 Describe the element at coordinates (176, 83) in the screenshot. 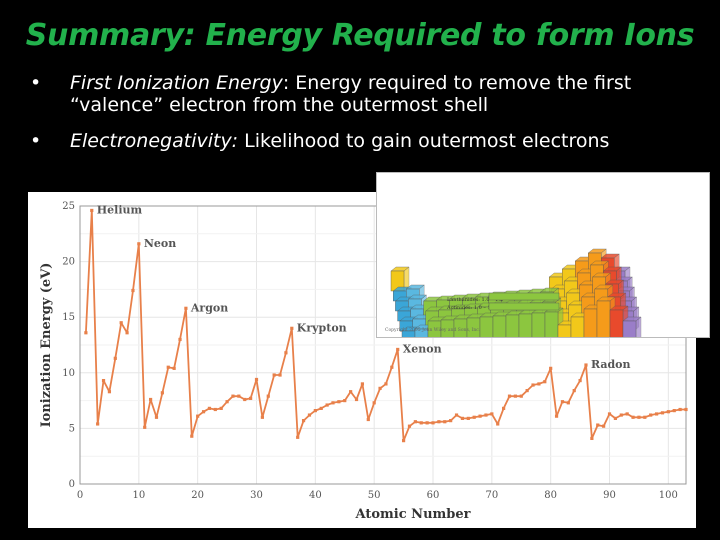

I see `bullet-term: First Ionization Energy` at that location.